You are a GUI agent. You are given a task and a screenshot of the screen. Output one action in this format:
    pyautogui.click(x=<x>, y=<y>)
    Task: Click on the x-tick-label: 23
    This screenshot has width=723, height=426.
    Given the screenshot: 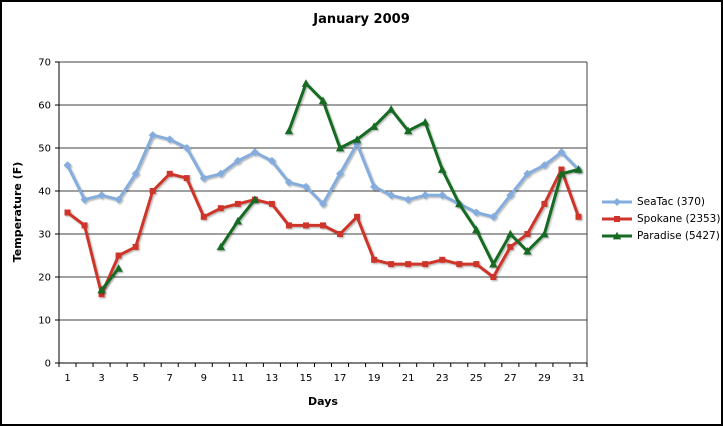 What is the action you would take?
    pyautogui.click(x=442, y=378)
    